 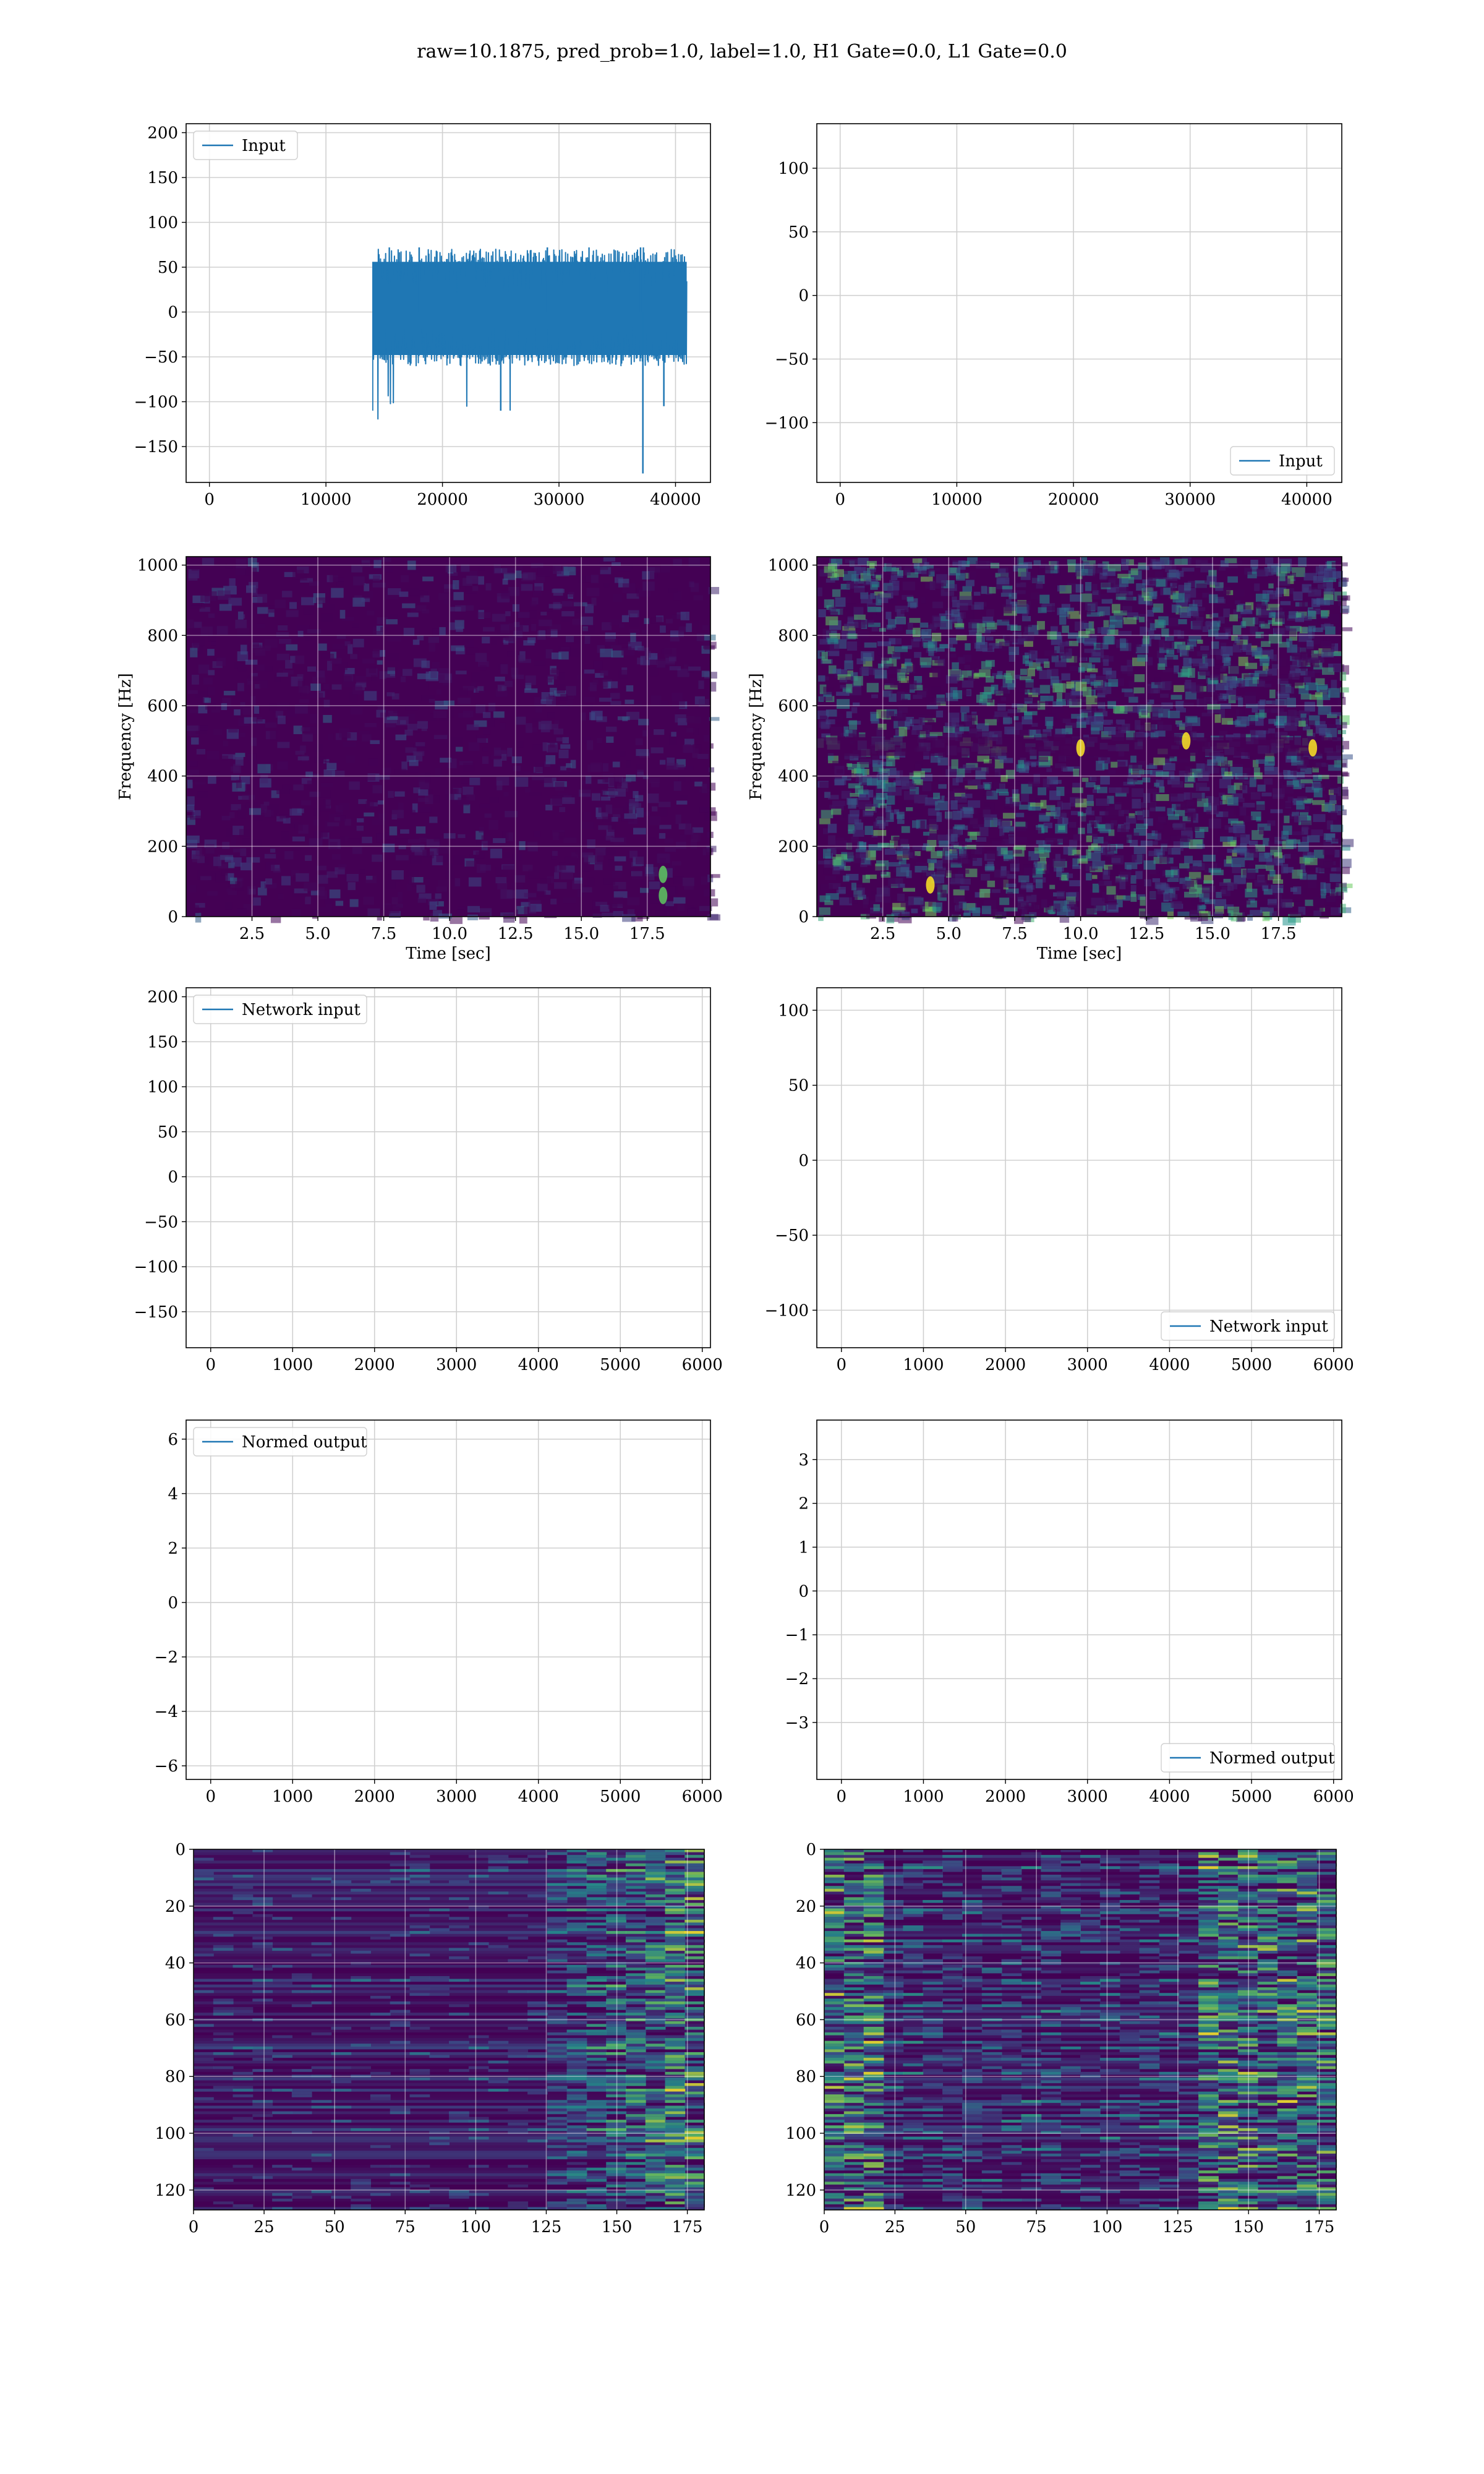 I want to click on y-tick-label: 40, so click(x=175, y=1964).